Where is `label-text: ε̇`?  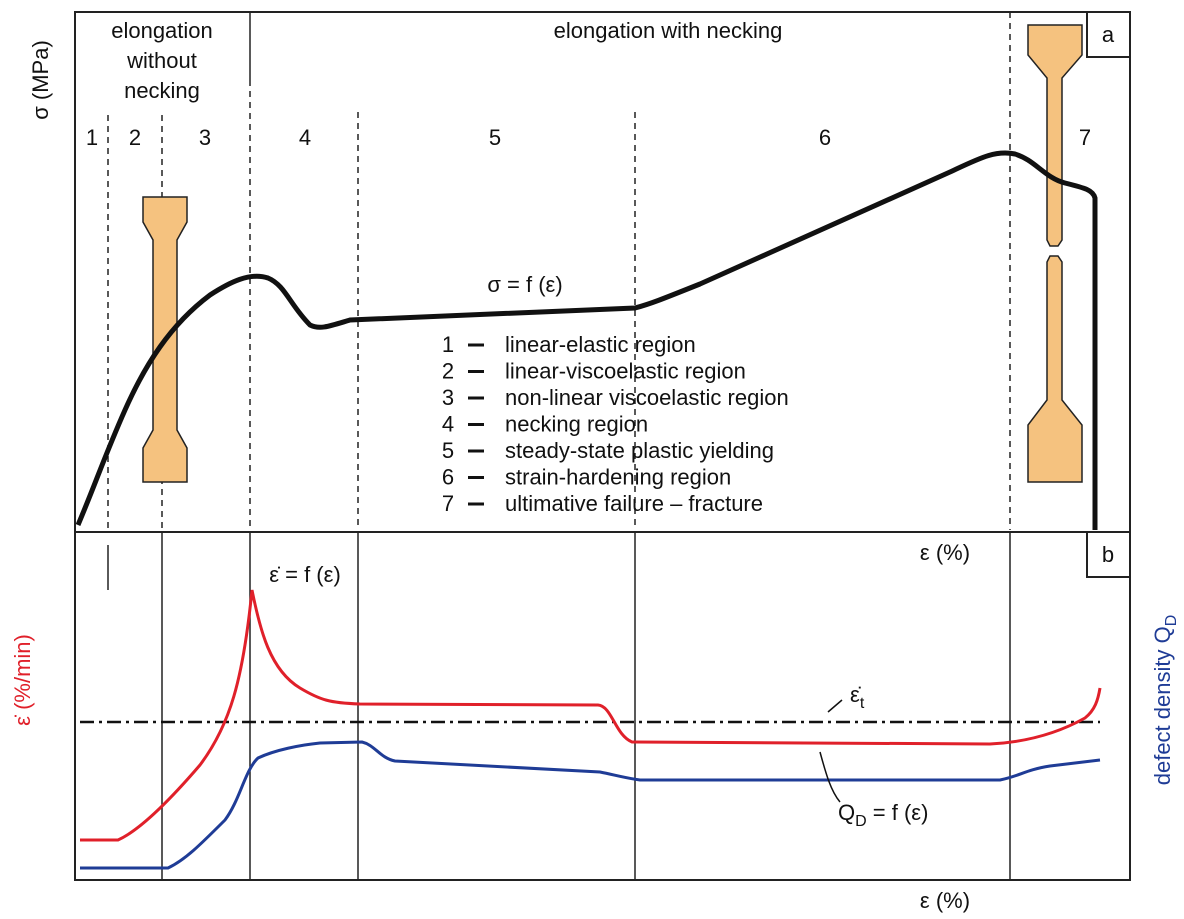
label-text: ε̇ is located at coordinates (855, 694).